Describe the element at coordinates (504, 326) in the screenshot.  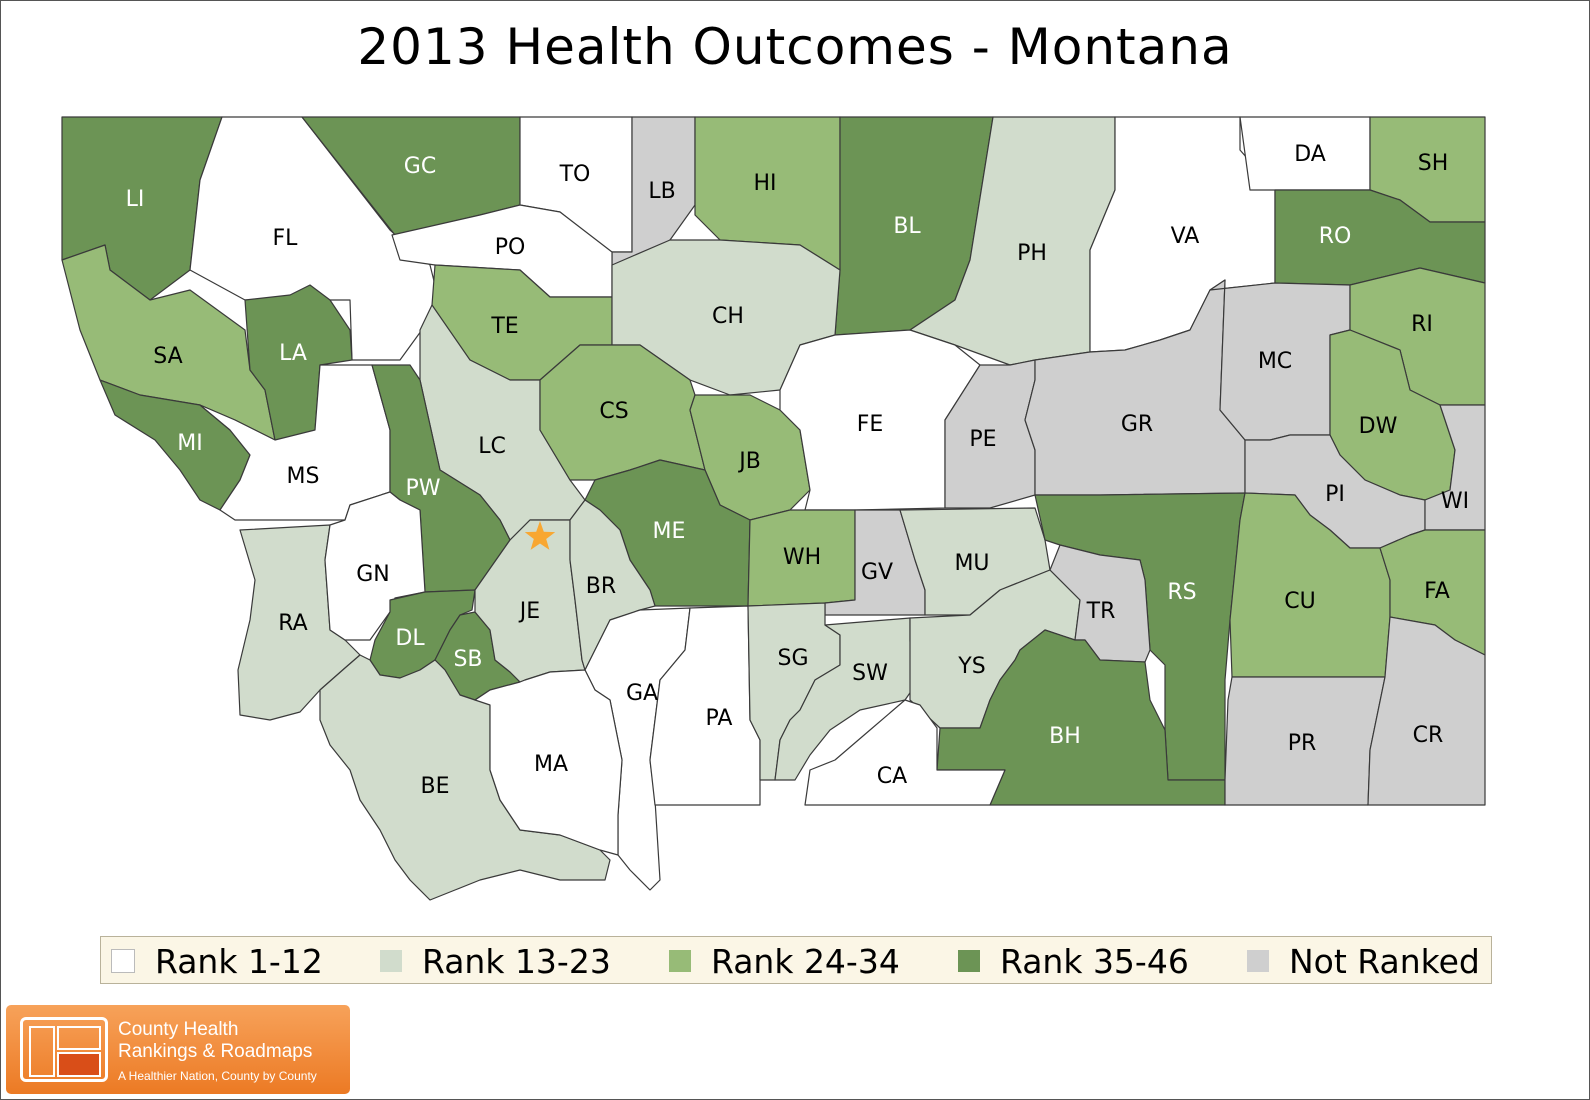
I see `county-label: TE` at that location.